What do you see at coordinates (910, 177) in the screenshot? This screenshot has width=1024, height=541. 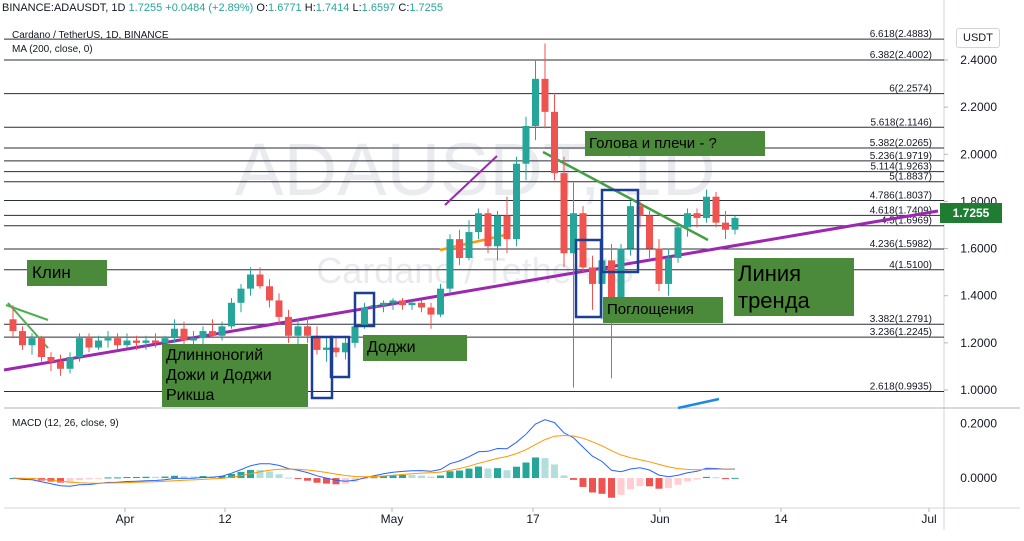 I see `fib-level-label: 5(1.8837)` at bounding box center [910, 177].